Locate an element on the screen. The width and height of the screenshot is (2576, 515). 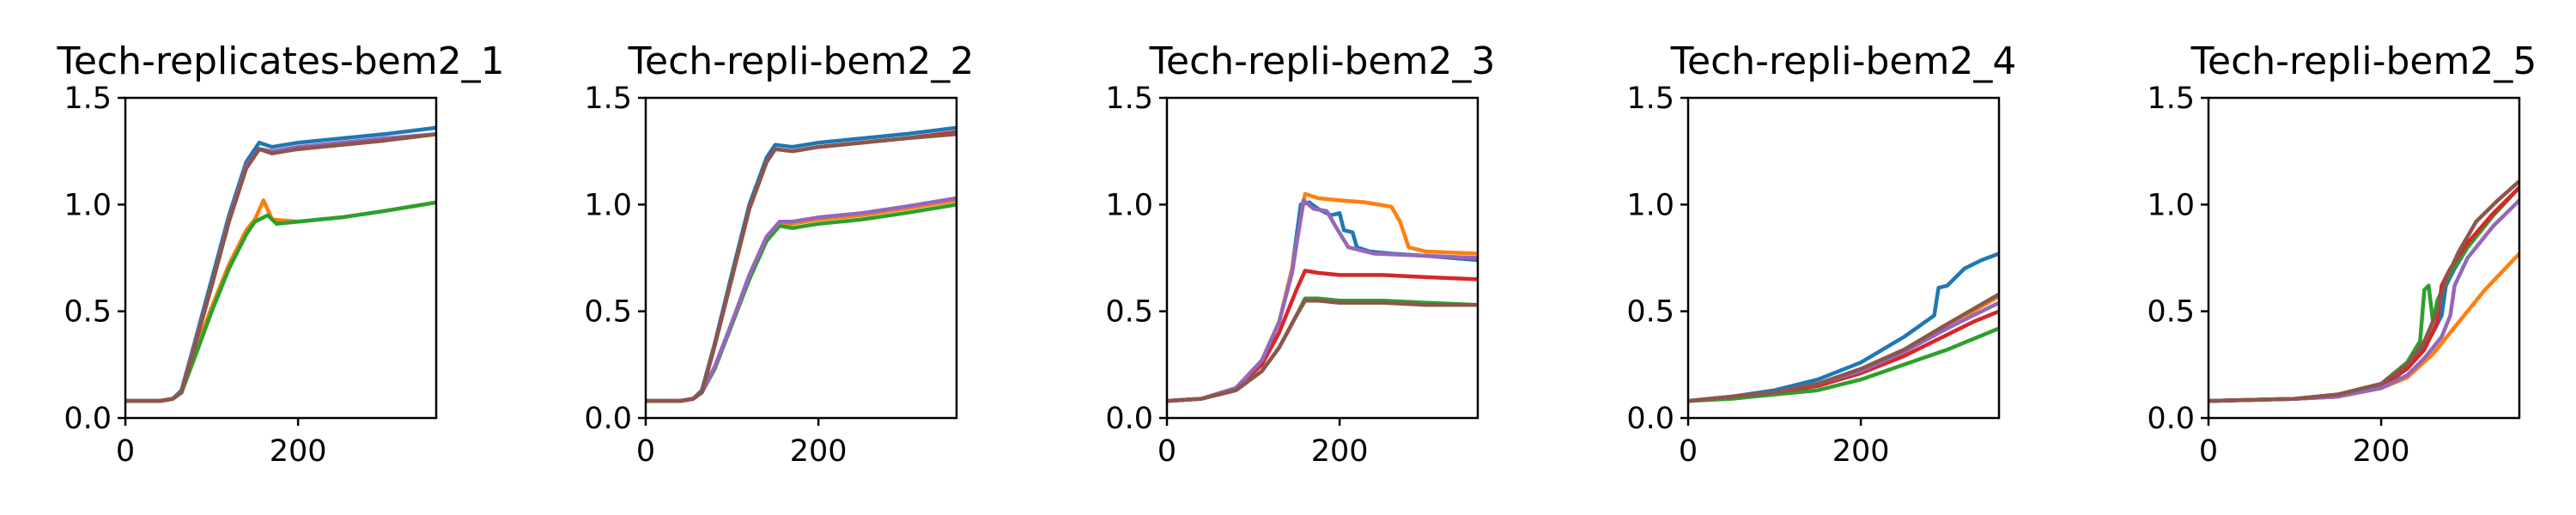
chart-panel-3: 0.0 0.5 1.0 1.5 0 200 Tech-repli-bem2_3 is located at coordinates (1300, 254).